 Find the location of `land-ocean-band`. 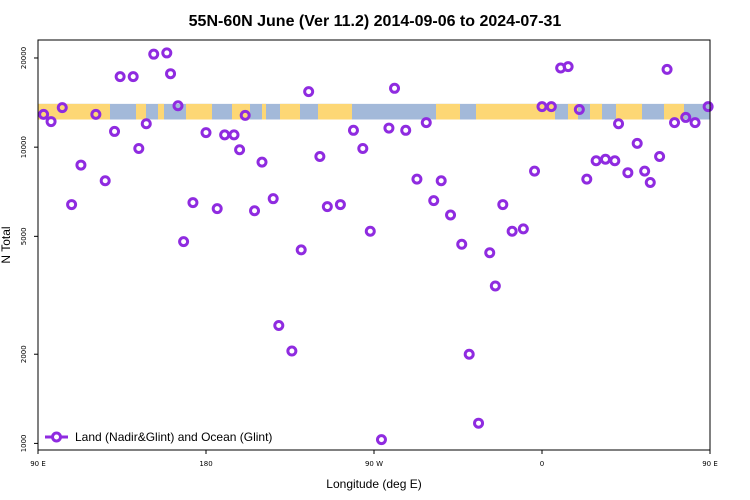

land-ocean-band is located at coordinates (374, 111).